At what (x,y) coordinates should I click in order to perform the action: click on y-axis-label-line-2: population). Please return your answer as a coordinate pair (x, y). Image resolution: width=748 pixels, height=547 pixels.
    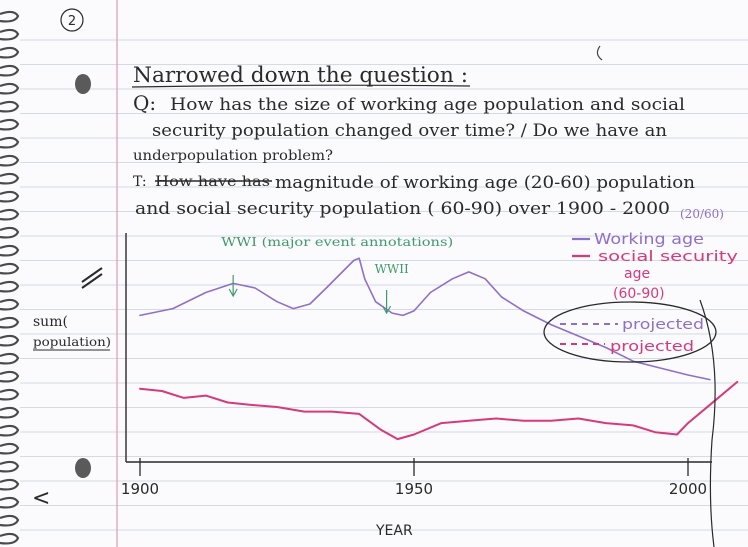
    Looking at the image, I should click on (72, 342).